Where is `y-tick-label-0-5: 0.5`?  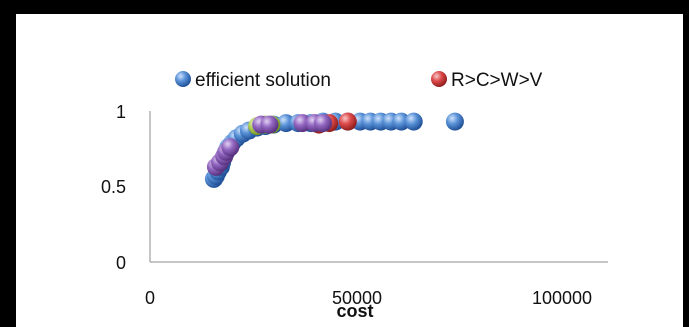
y-tick-label-0-5: 0.5 is located at coordinates (113, 187).